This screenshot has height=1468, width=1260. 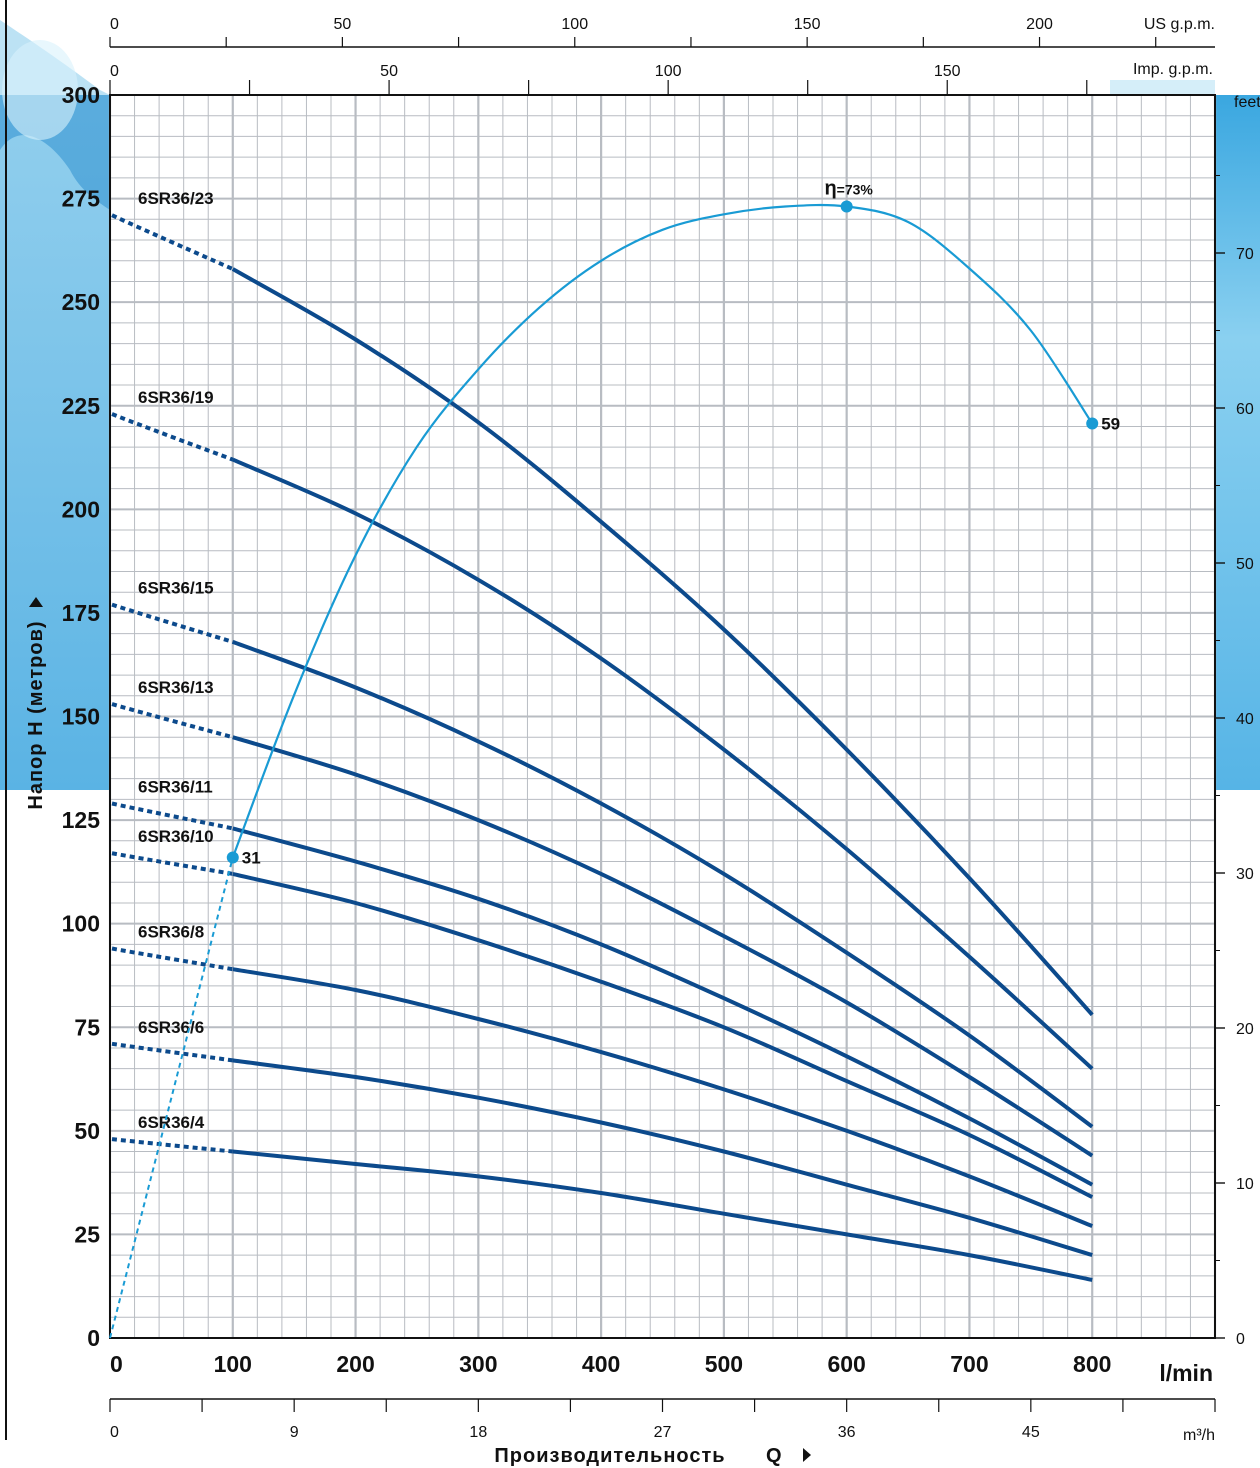 What do you see at coordinates (171, 1122) in the screenshot?
I see `pump-curve-label: 6SR36/4` at bounding box center [171, 1122].